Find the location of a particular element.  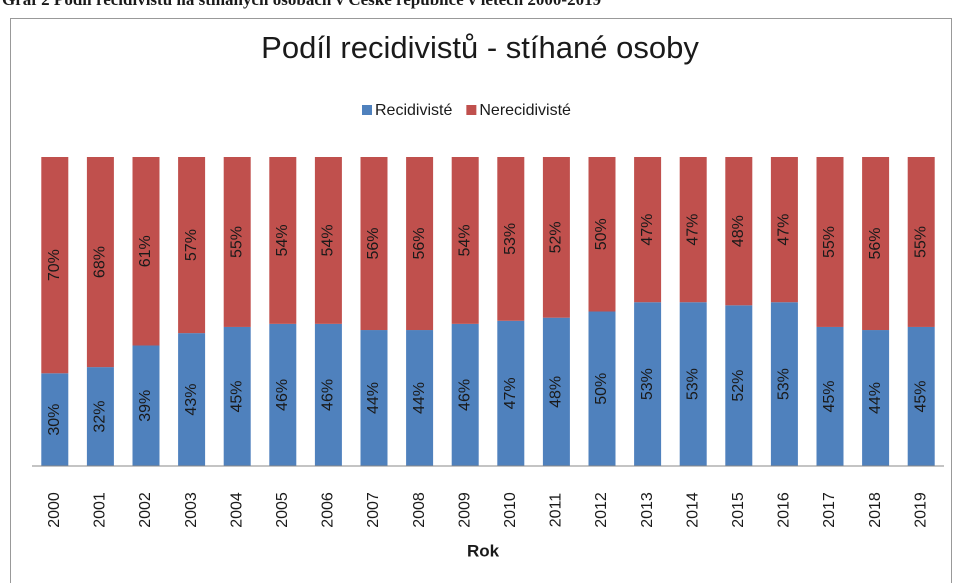

x-tick-label: 2008 is located at coordinates (419, 510).